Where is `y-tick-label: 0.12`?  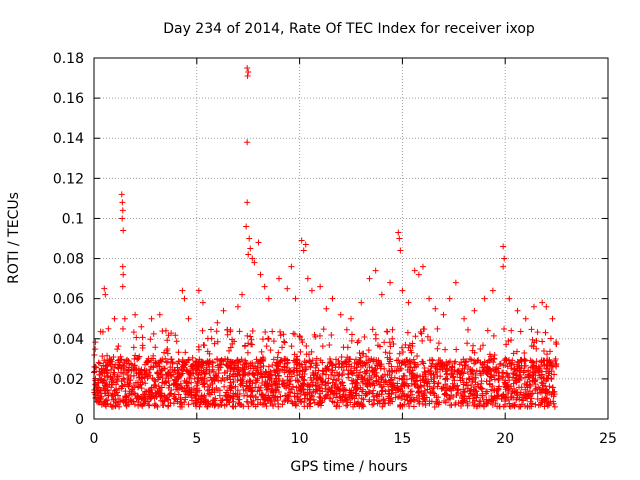
y-tick-label: 0.12 is located at coordinates (68, 179).